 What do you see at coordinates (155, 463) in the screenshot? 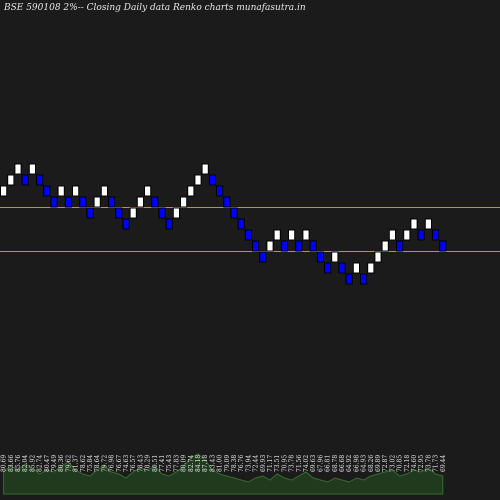
I see `value-label: 80.51` at bounding box center [155, 463].